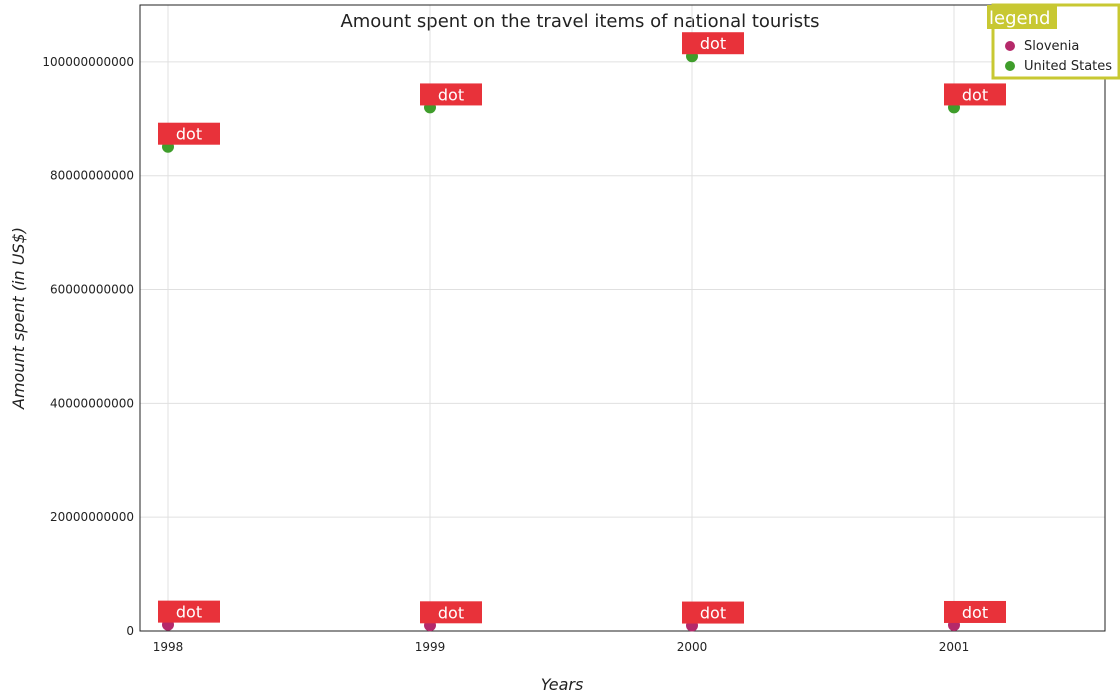 The image size is (1120, 700). I want to click on y-tick-label: 20000000000, so click(92, 517).